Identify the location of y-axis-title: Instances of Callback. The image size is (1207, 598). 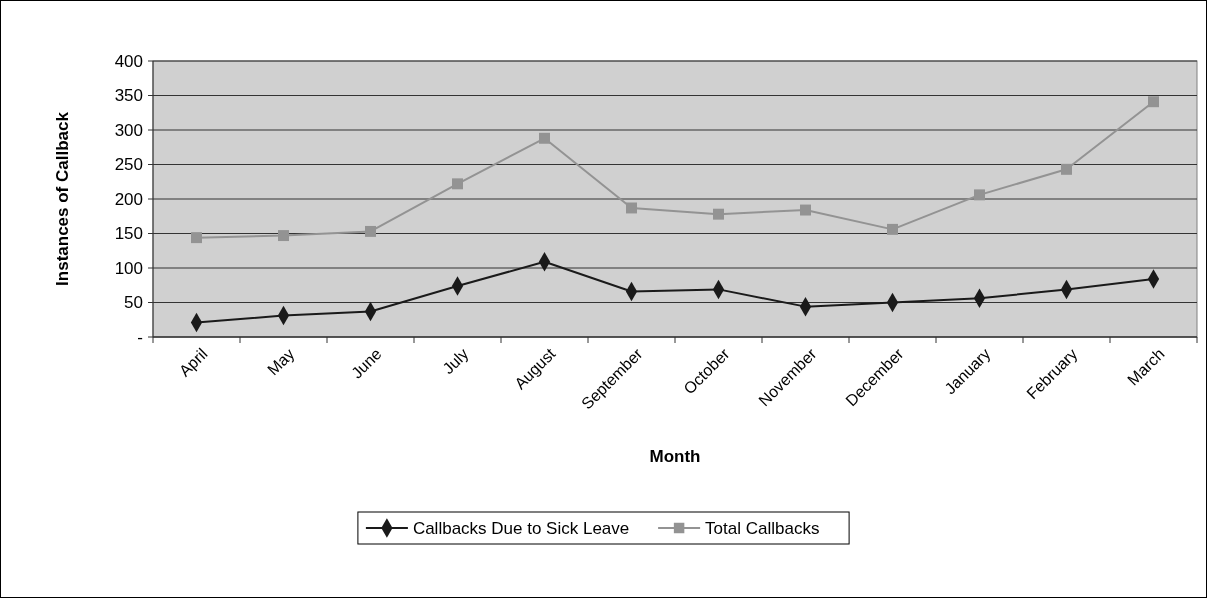
(62, 198).